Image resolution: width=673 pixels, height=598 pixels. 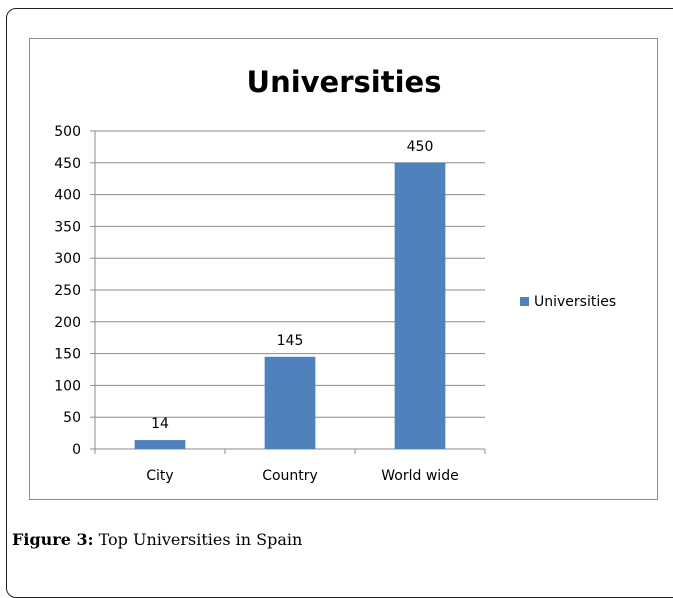 I want to click on y-tick-label: 150, so click(x=67, y=355).